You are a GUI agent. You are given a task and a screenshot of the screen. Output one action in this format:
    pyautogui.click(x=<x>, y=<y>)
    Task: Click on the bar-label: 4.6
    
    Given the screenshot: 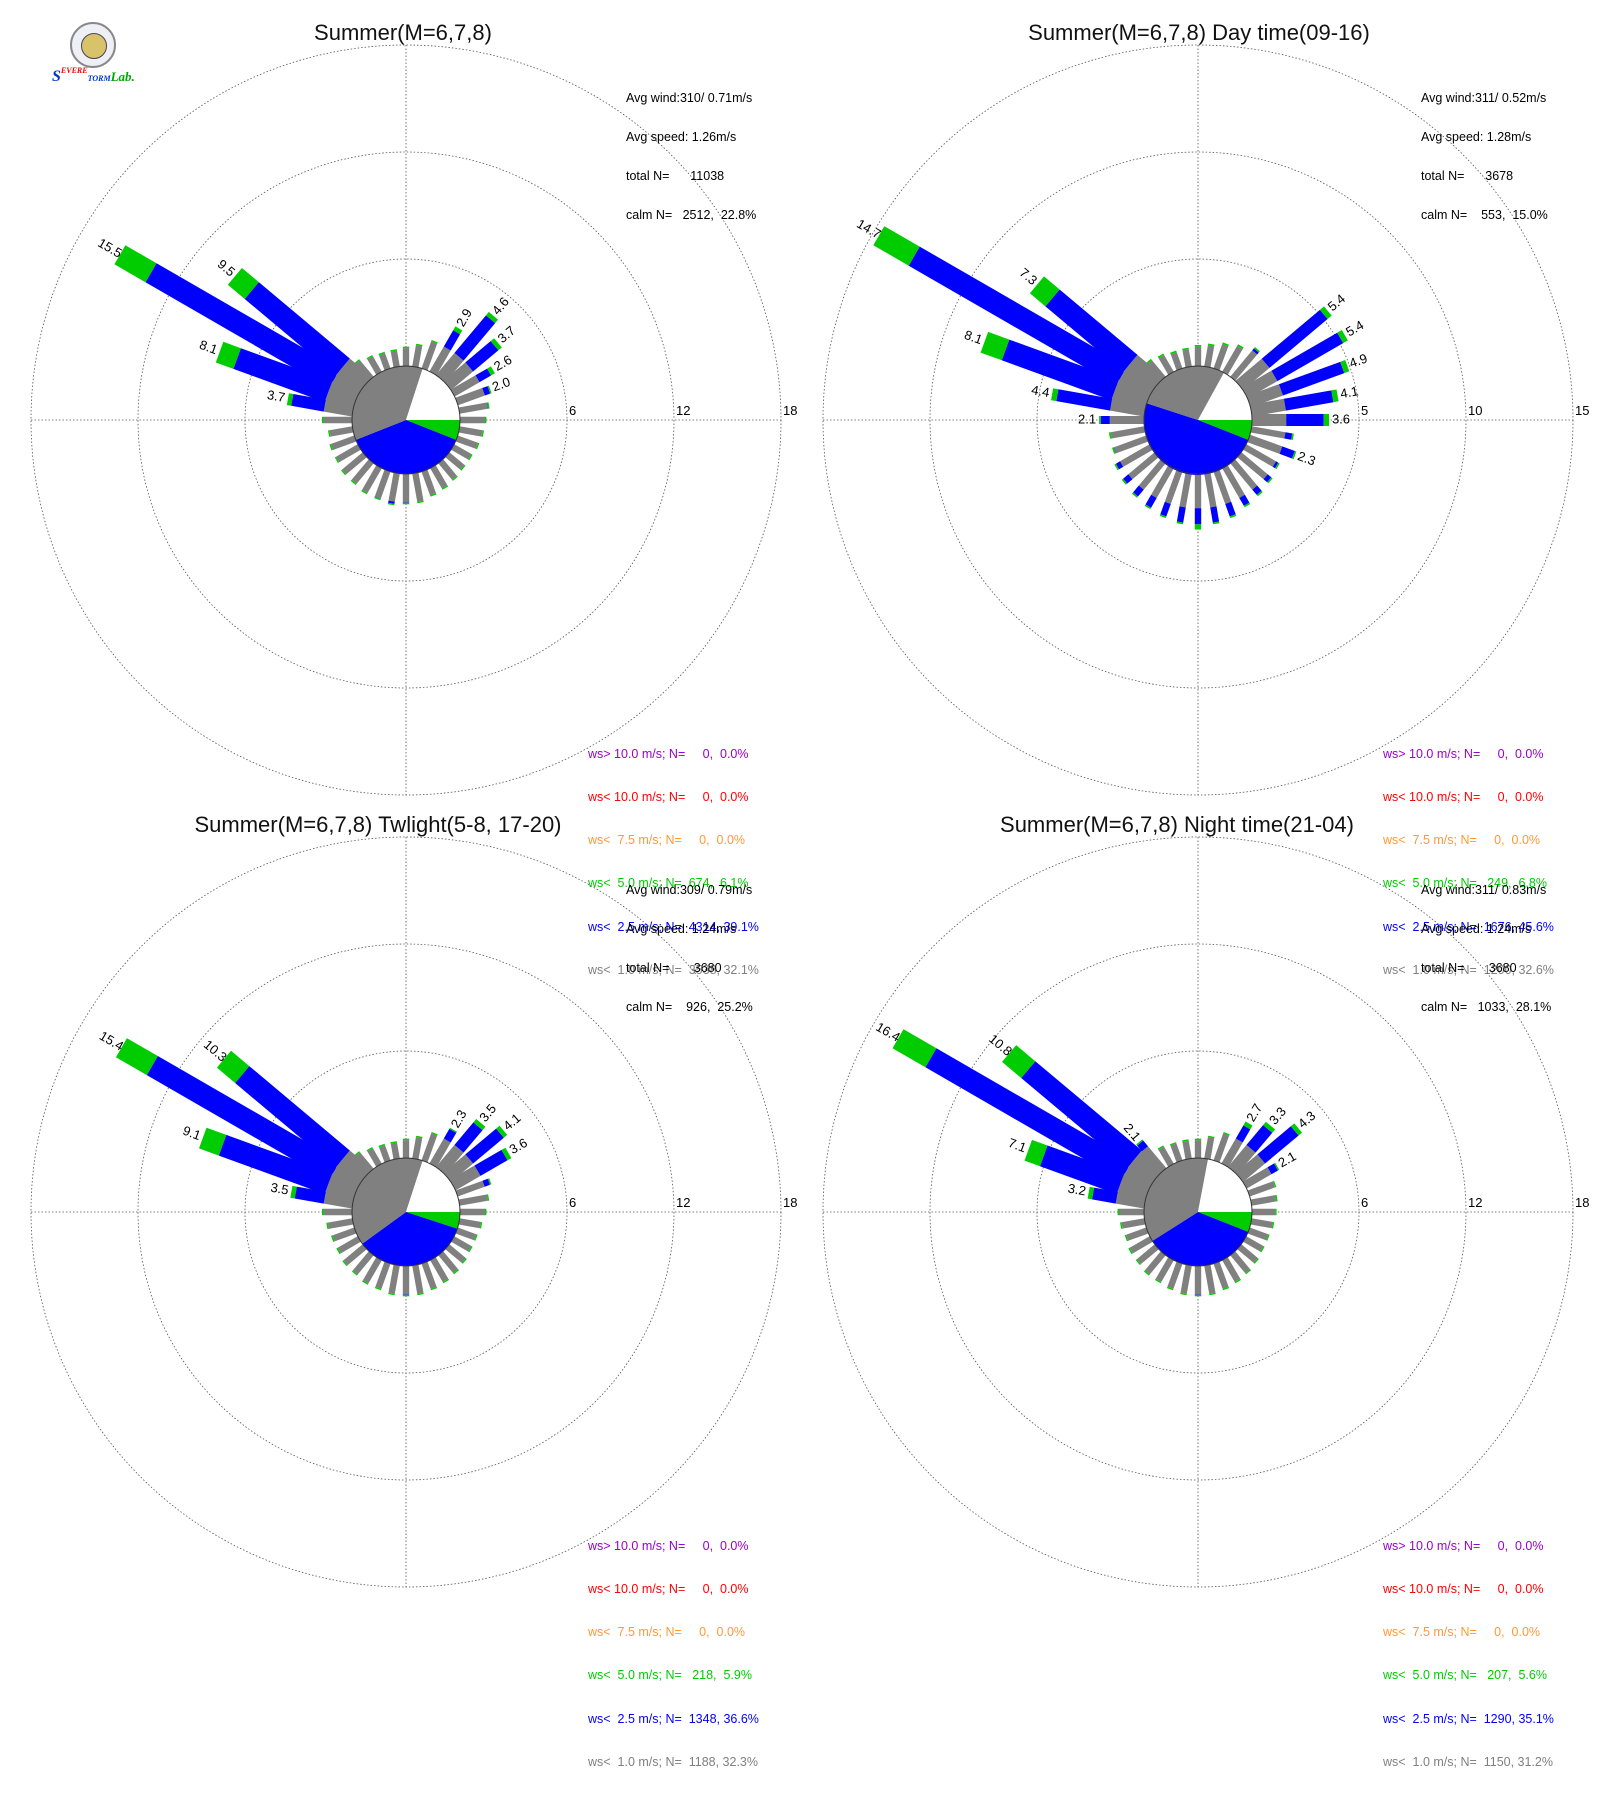 What is the action you would take?
    pyautogui.click(x=500, y=305)
    